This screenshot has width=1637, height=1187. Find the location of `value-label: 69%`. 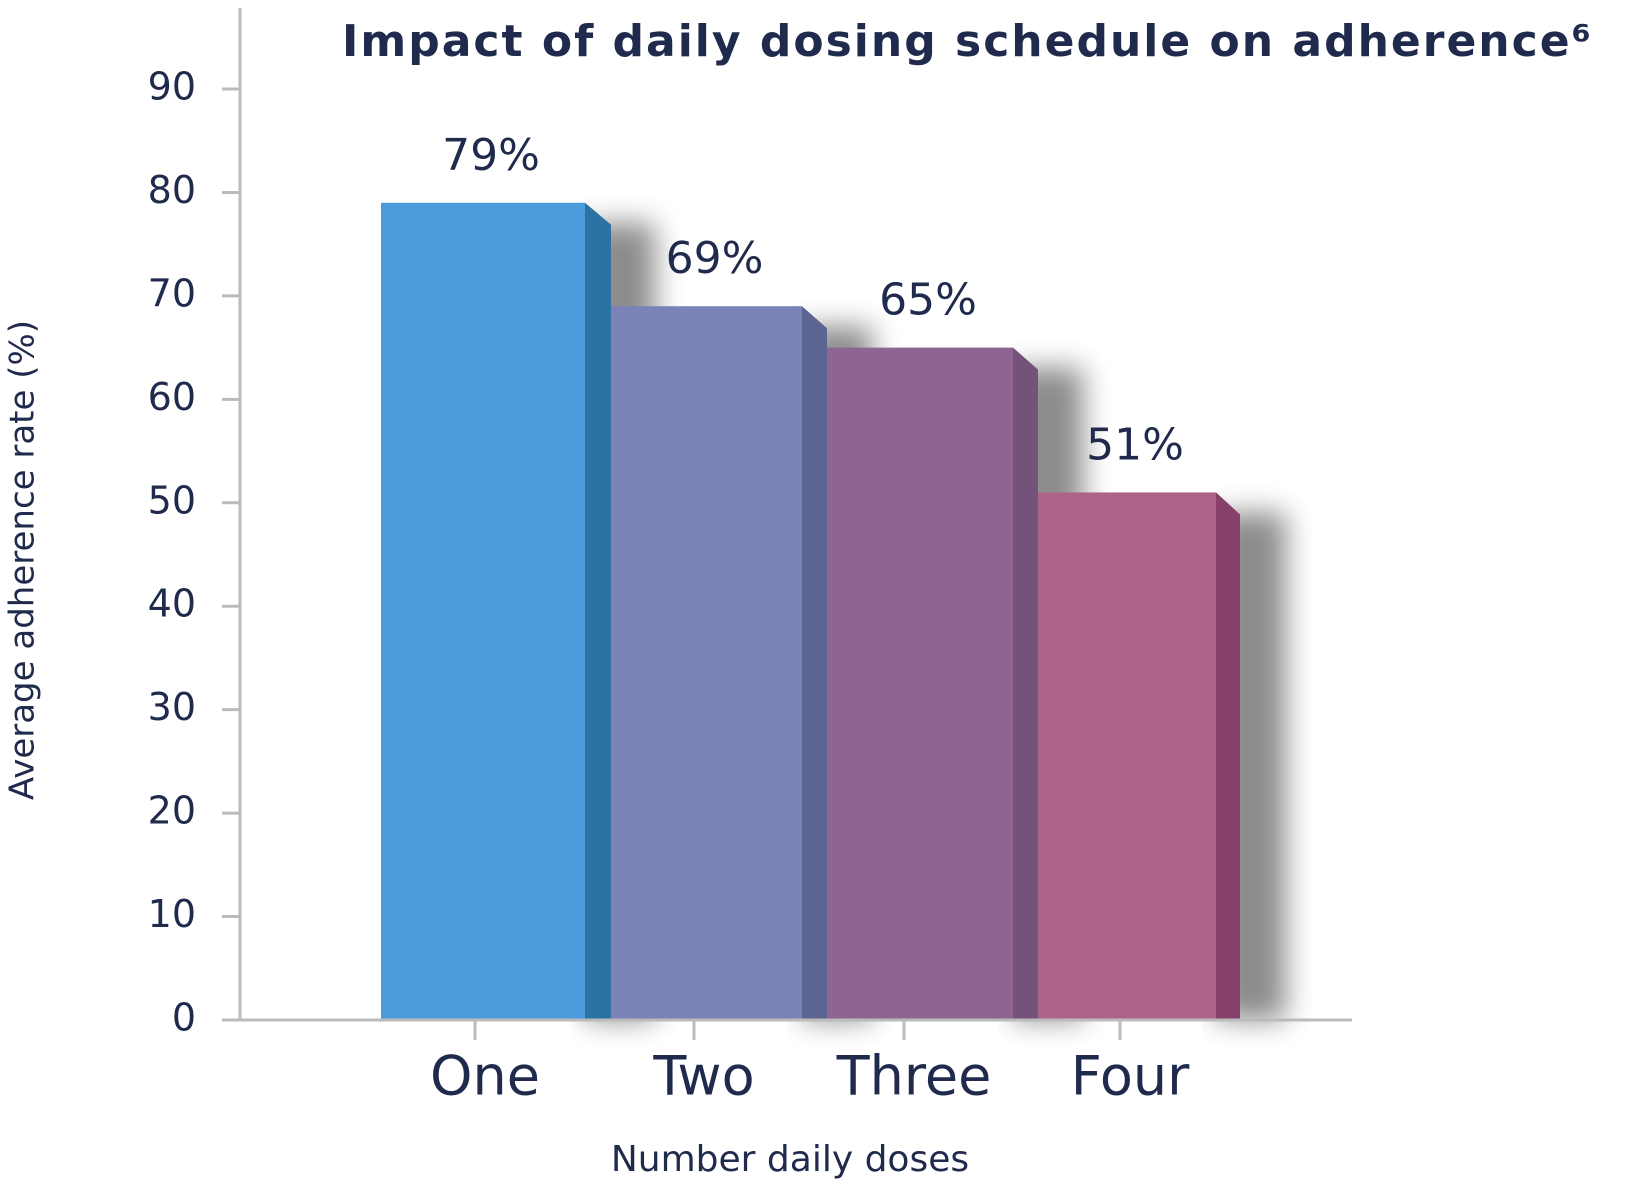

value-label: 69% is located at coordinates (715, 258).